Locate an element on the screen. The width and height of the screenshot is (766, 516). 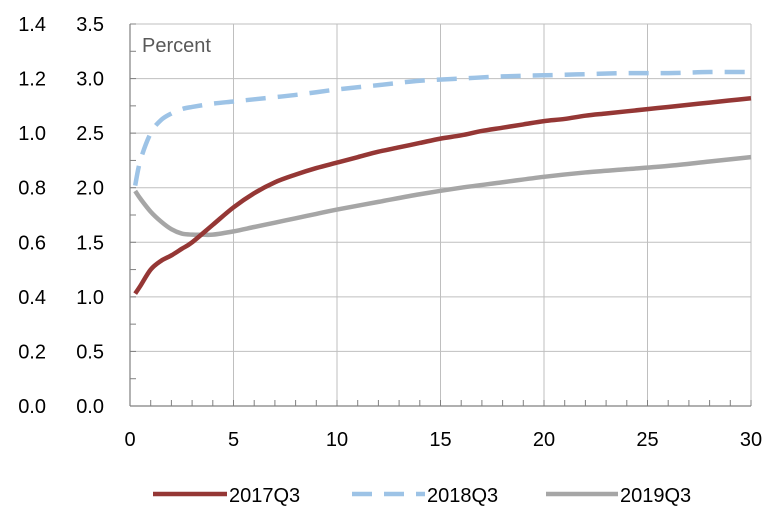
y-tick-label: 3.5 is located at coordinates (90, 25).